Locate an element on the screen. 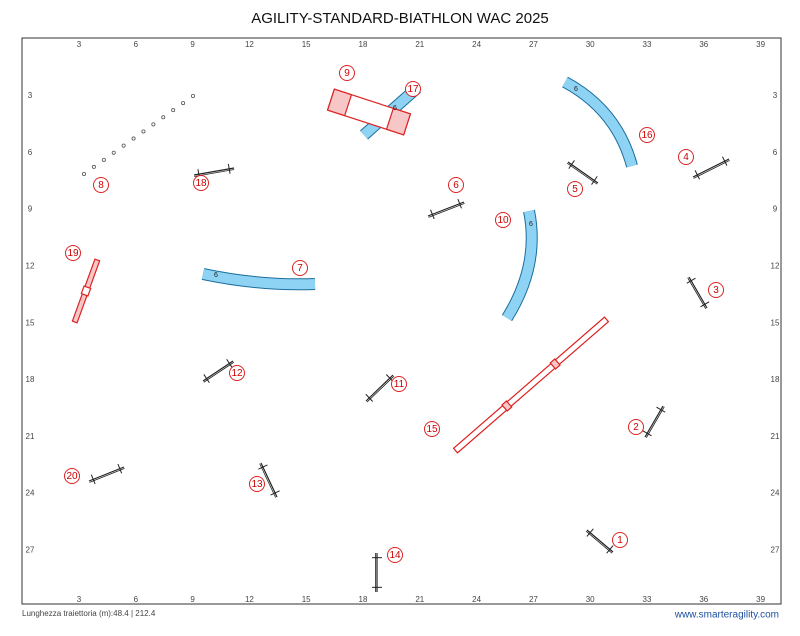 The width and height of the screenshot is (800, 636). x-label-bottom: 6 is located at coordinates (136, 599).